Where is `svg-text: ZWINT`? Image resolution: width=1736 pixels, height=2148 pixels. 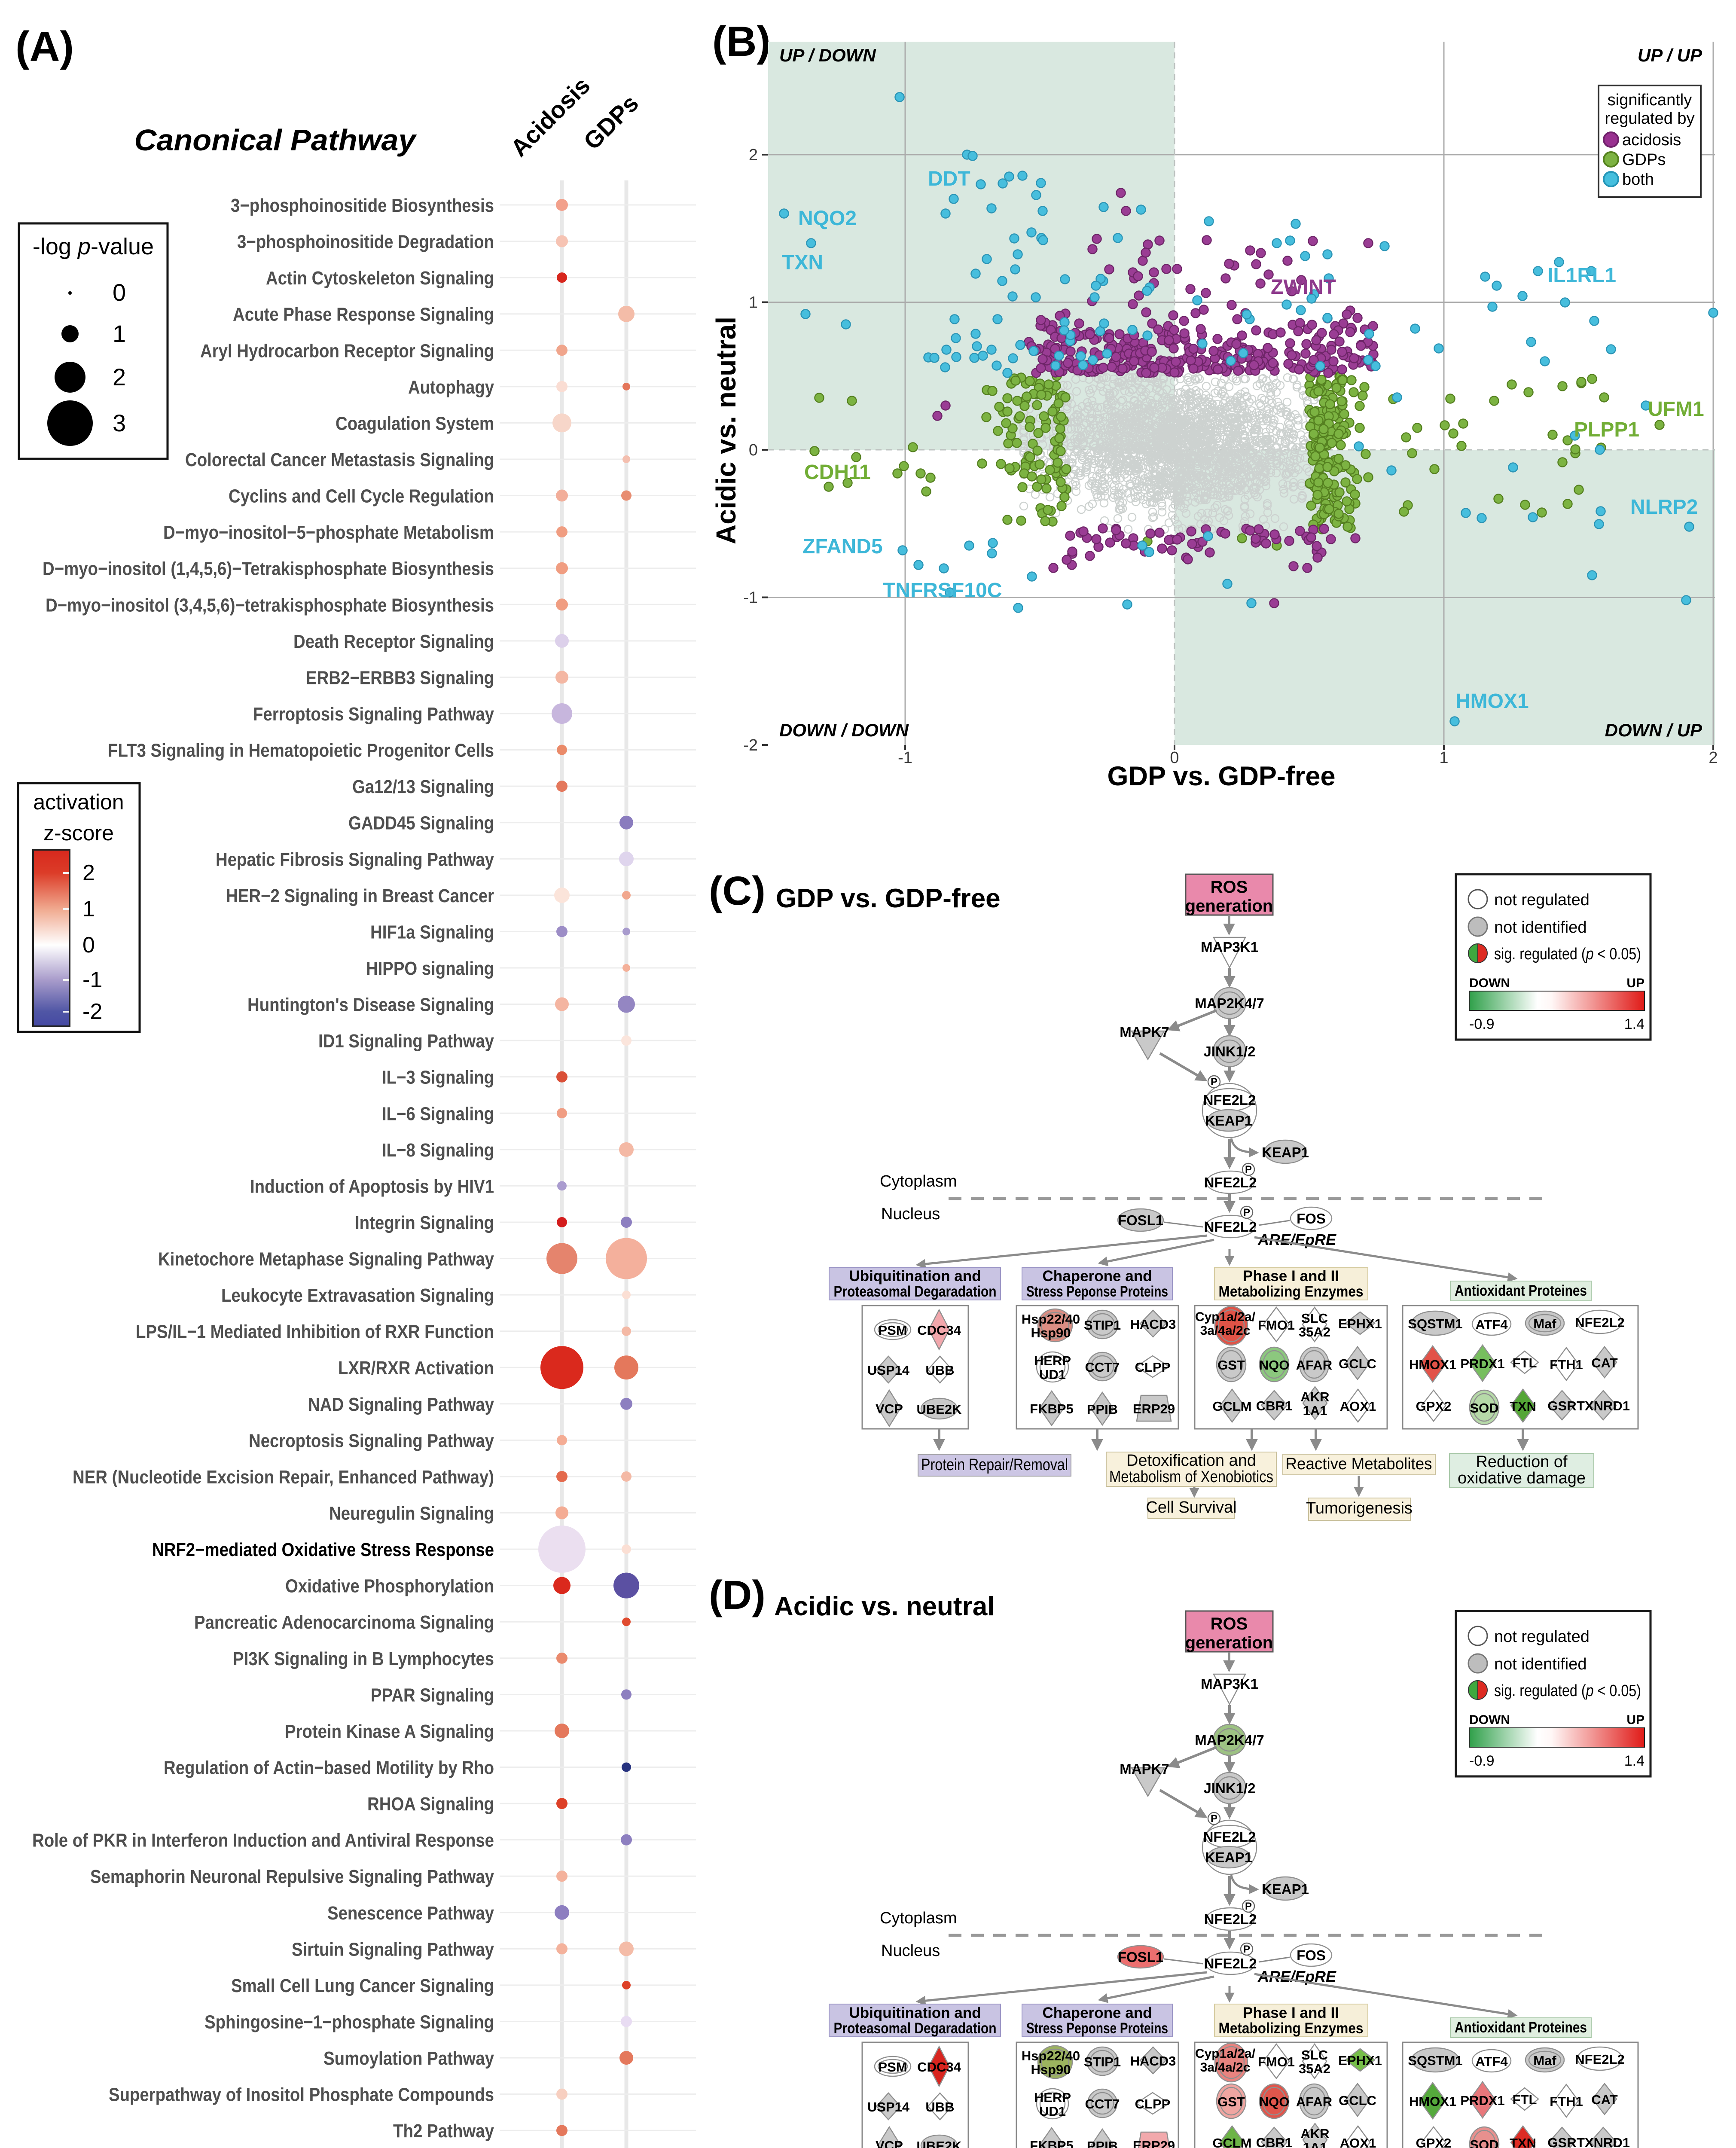
svg-text: ZWINT is located at coordinates (1303, 287).